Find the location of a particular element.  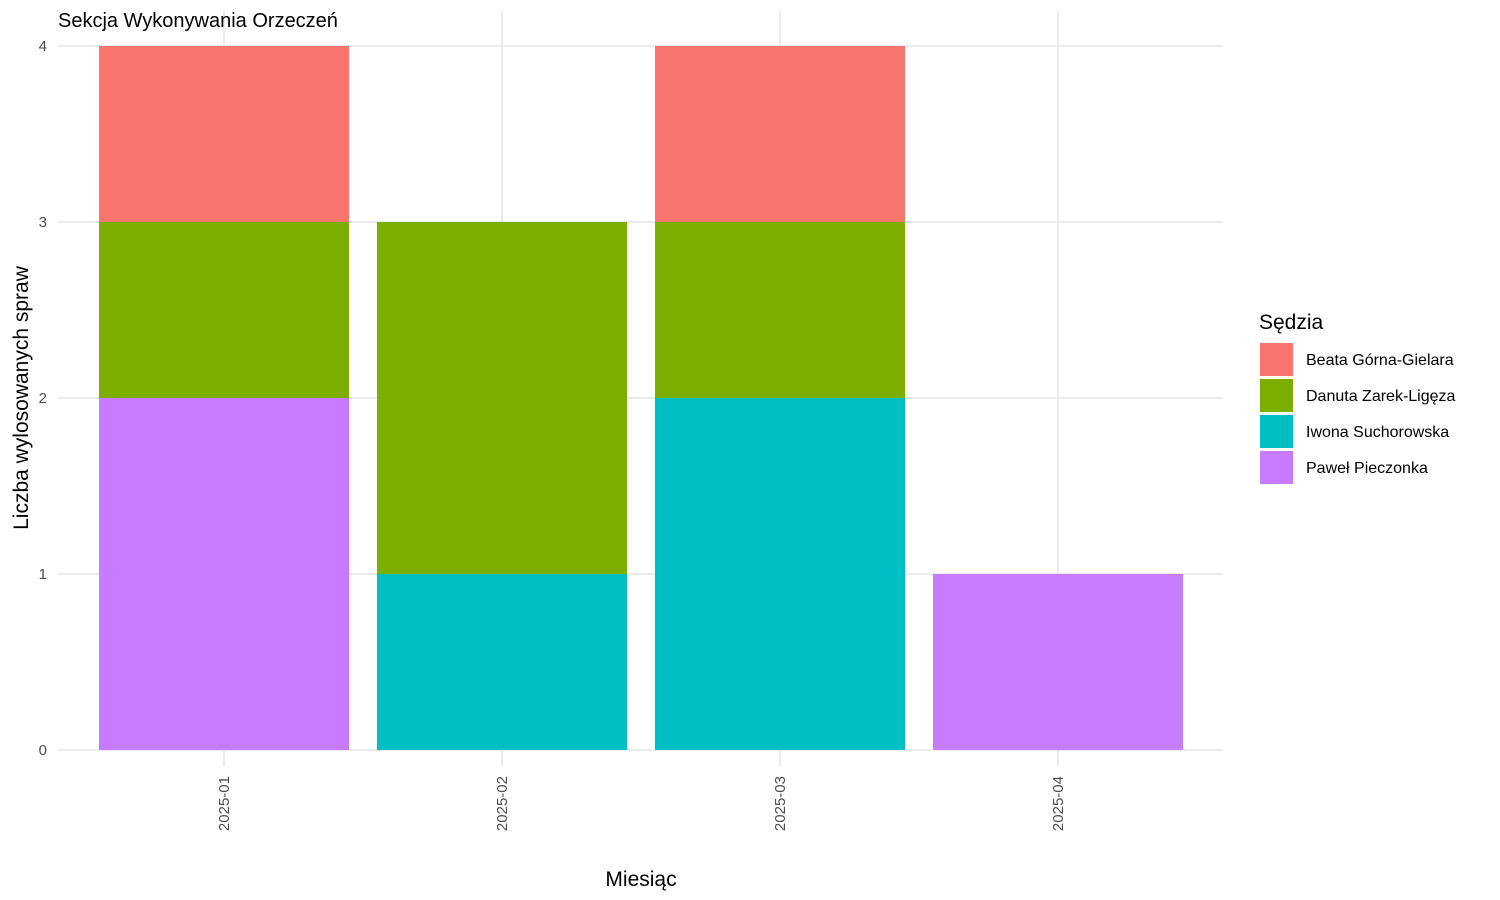

y-tick-label-3: 3 is located at coordinates (43, 222).